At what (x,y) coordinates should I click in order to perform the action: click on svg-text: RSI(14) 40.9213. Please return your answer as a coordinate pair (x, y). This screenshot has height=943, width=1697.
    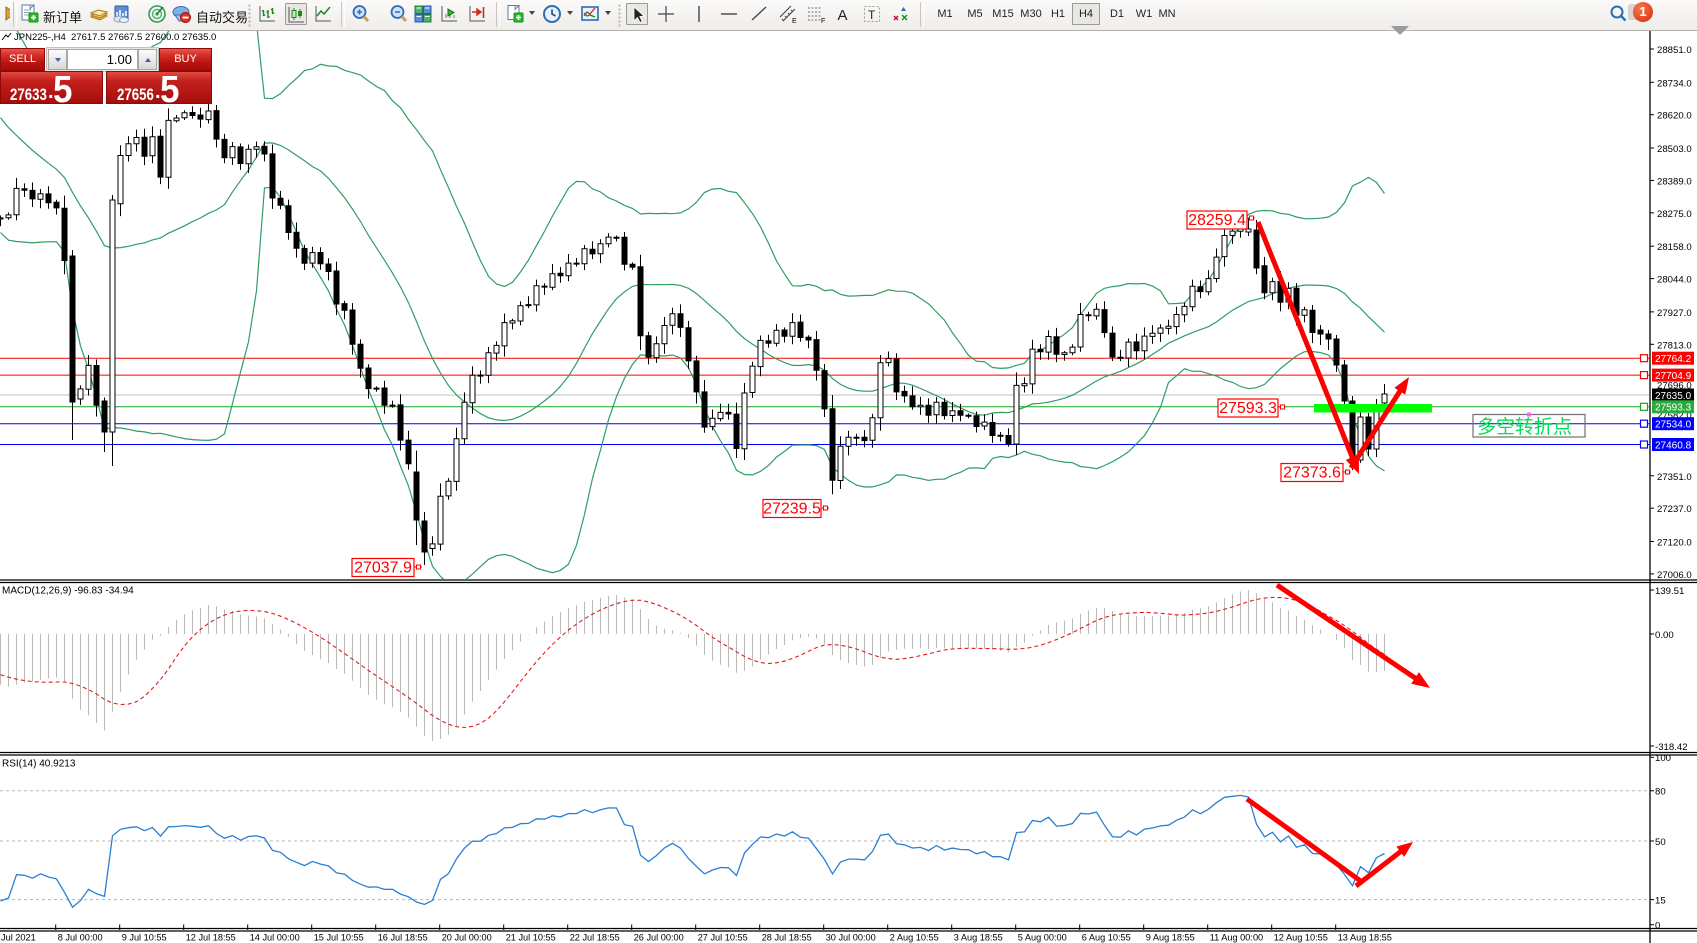
    Looking at the image, I should click on (39, 764).